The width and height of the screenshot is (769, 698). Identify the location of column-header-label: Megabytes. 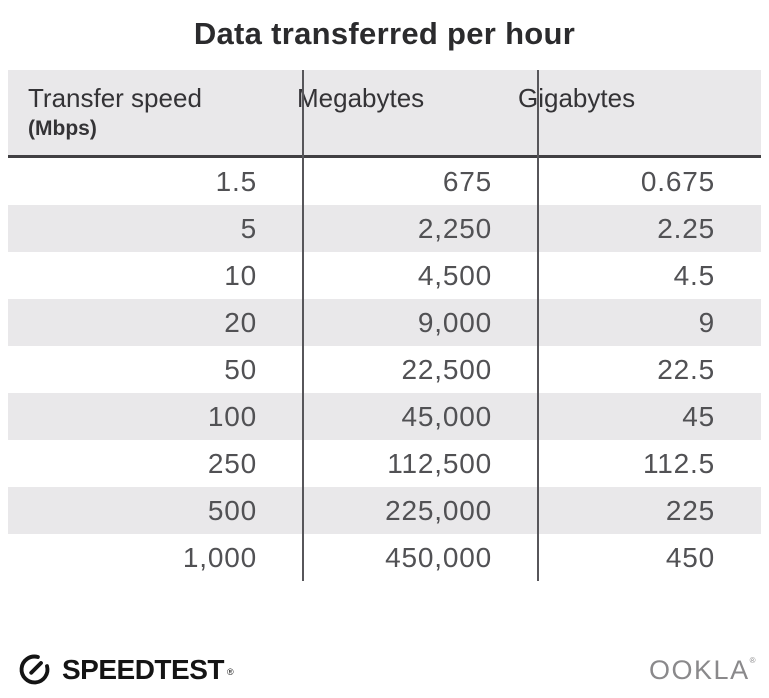
(361, 98).